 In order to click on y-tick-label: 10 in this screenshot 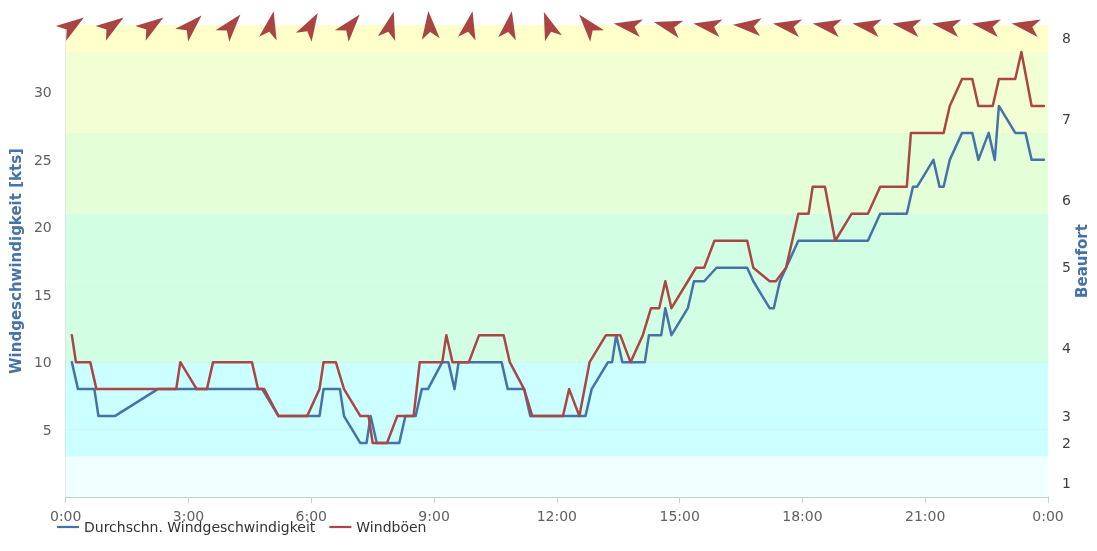, I will do `click(42, 362)`.